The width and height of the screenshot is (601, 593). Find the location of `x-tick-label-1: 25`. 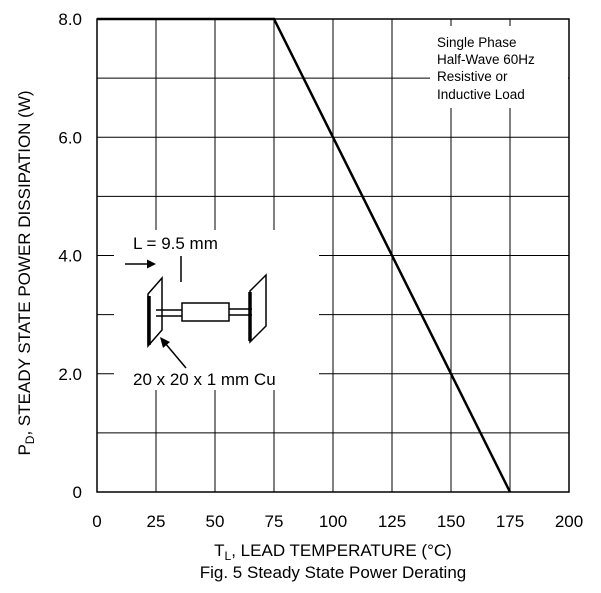

x-tick-label-1: 25 is located at coordinates (156, 521).